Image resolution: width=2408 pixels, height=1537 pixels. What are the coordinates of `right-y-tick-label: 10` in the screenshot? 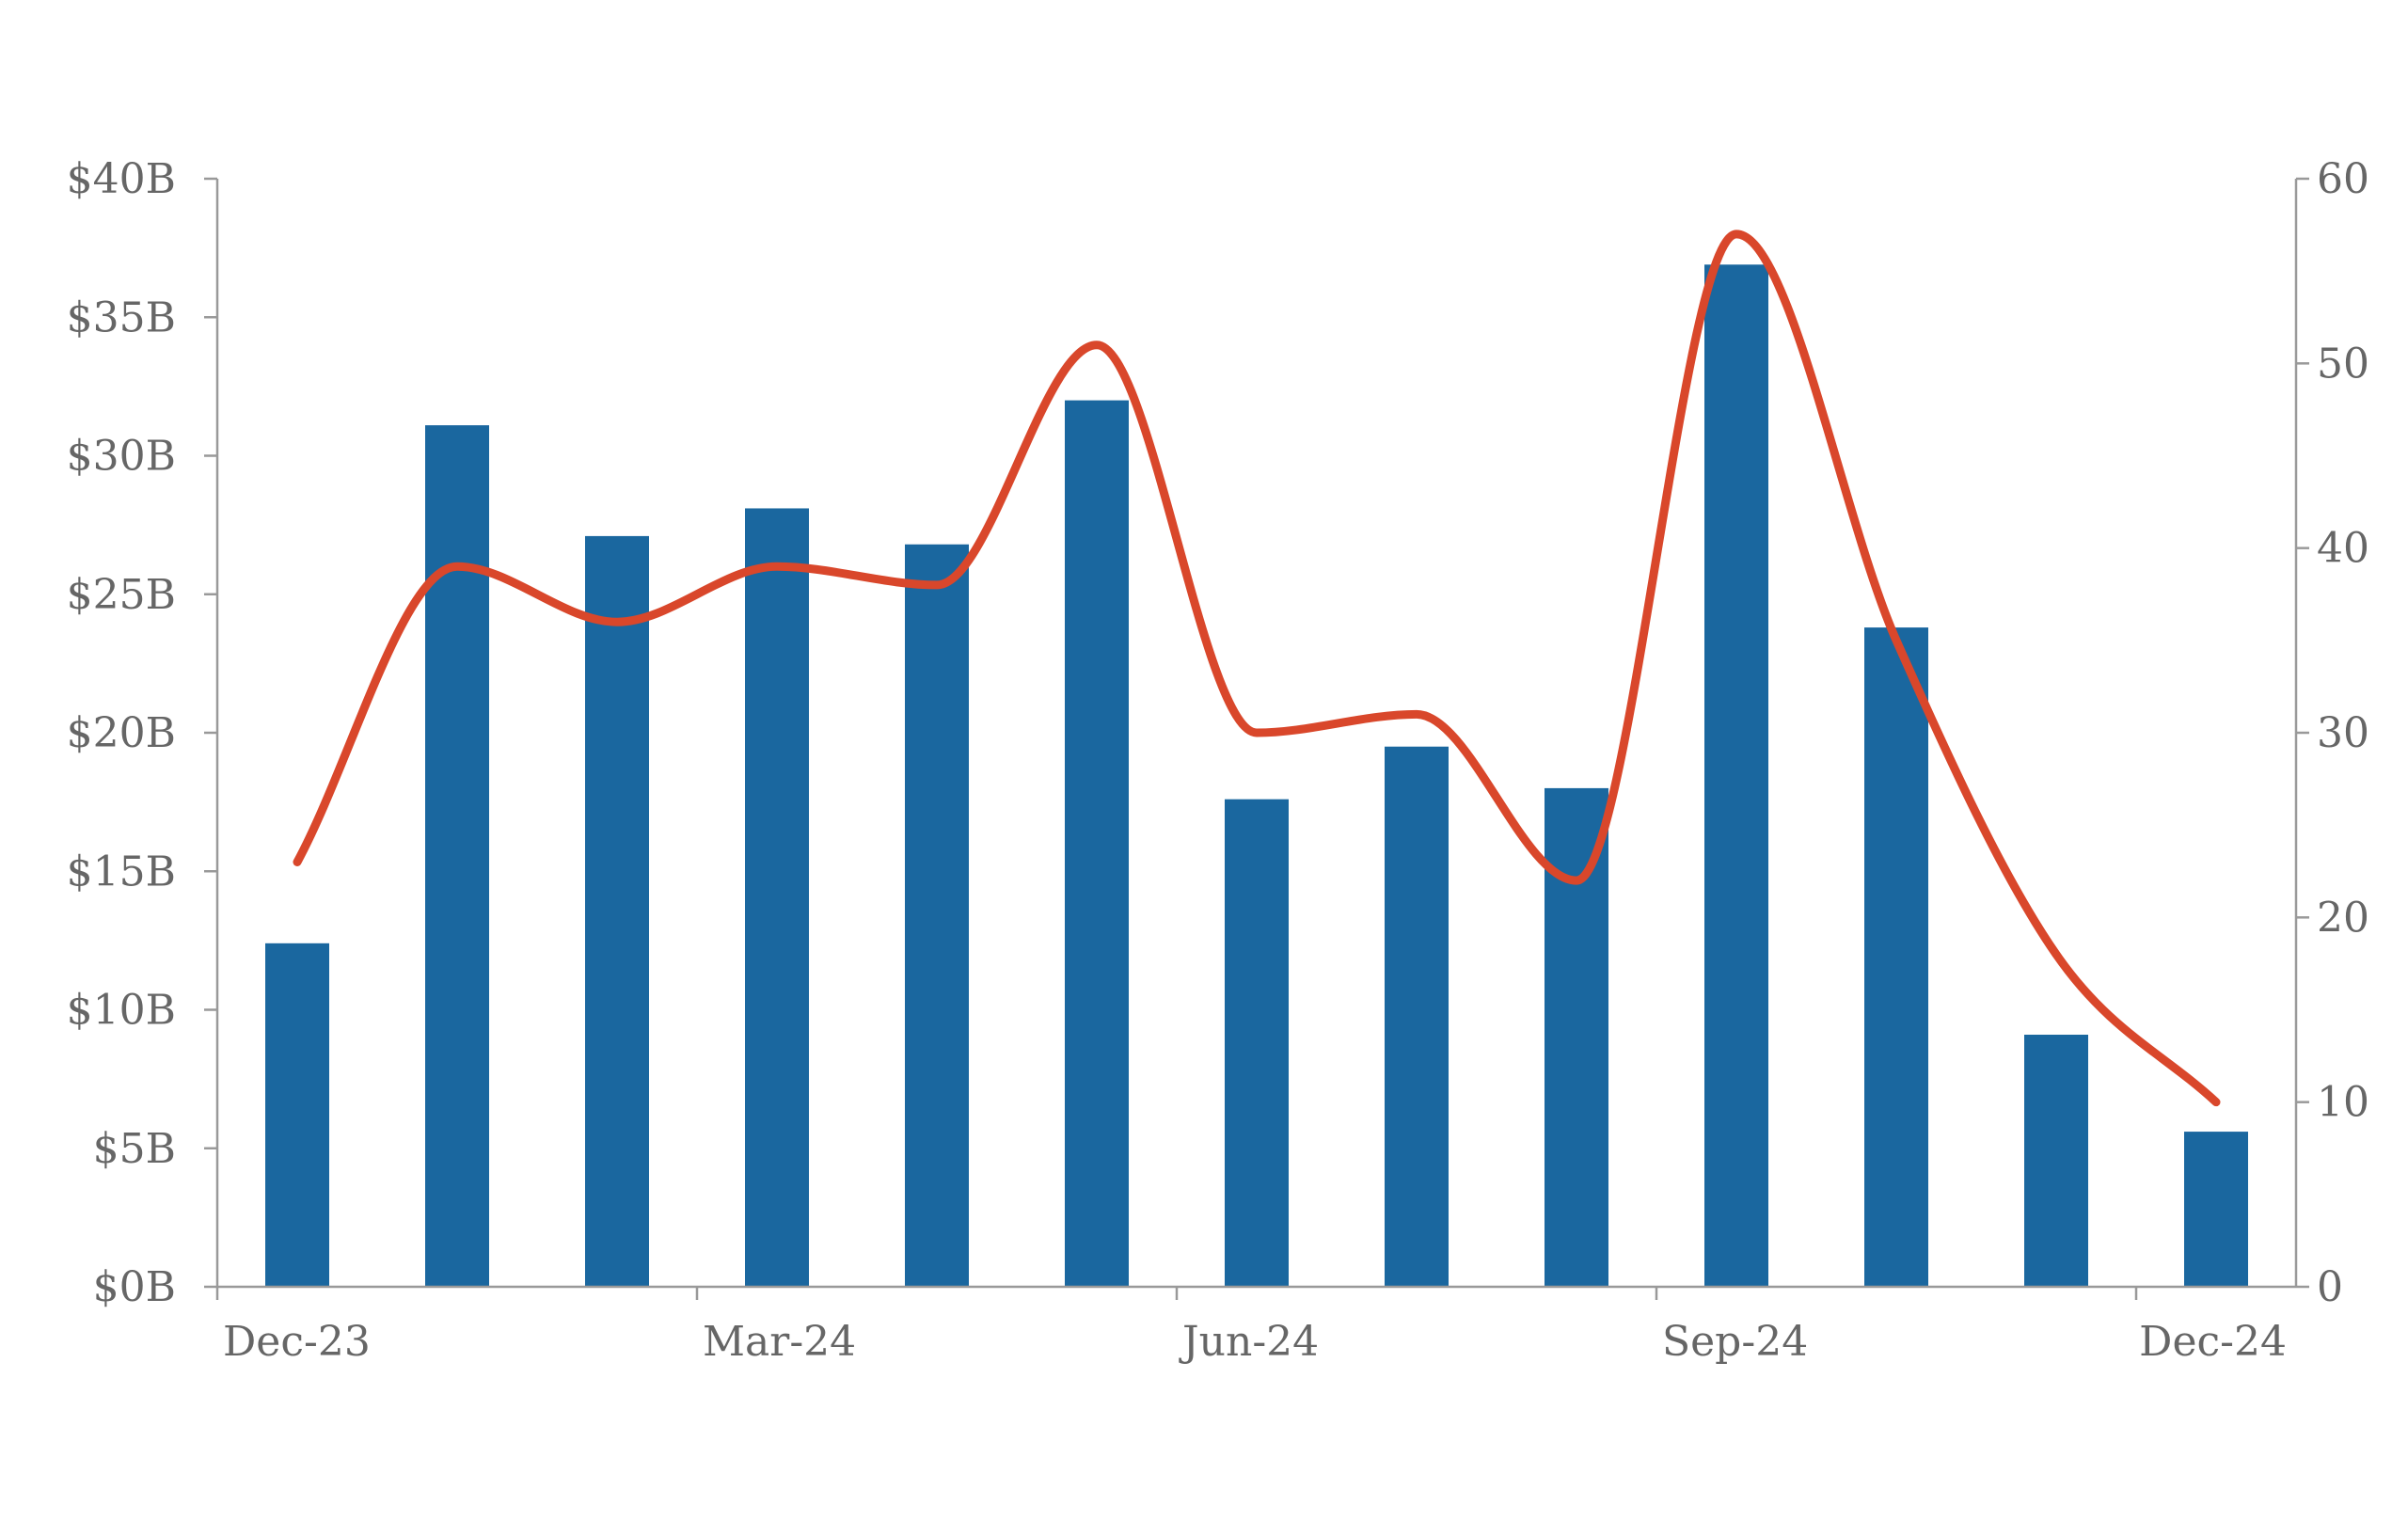 It's located at (2343, 1103).